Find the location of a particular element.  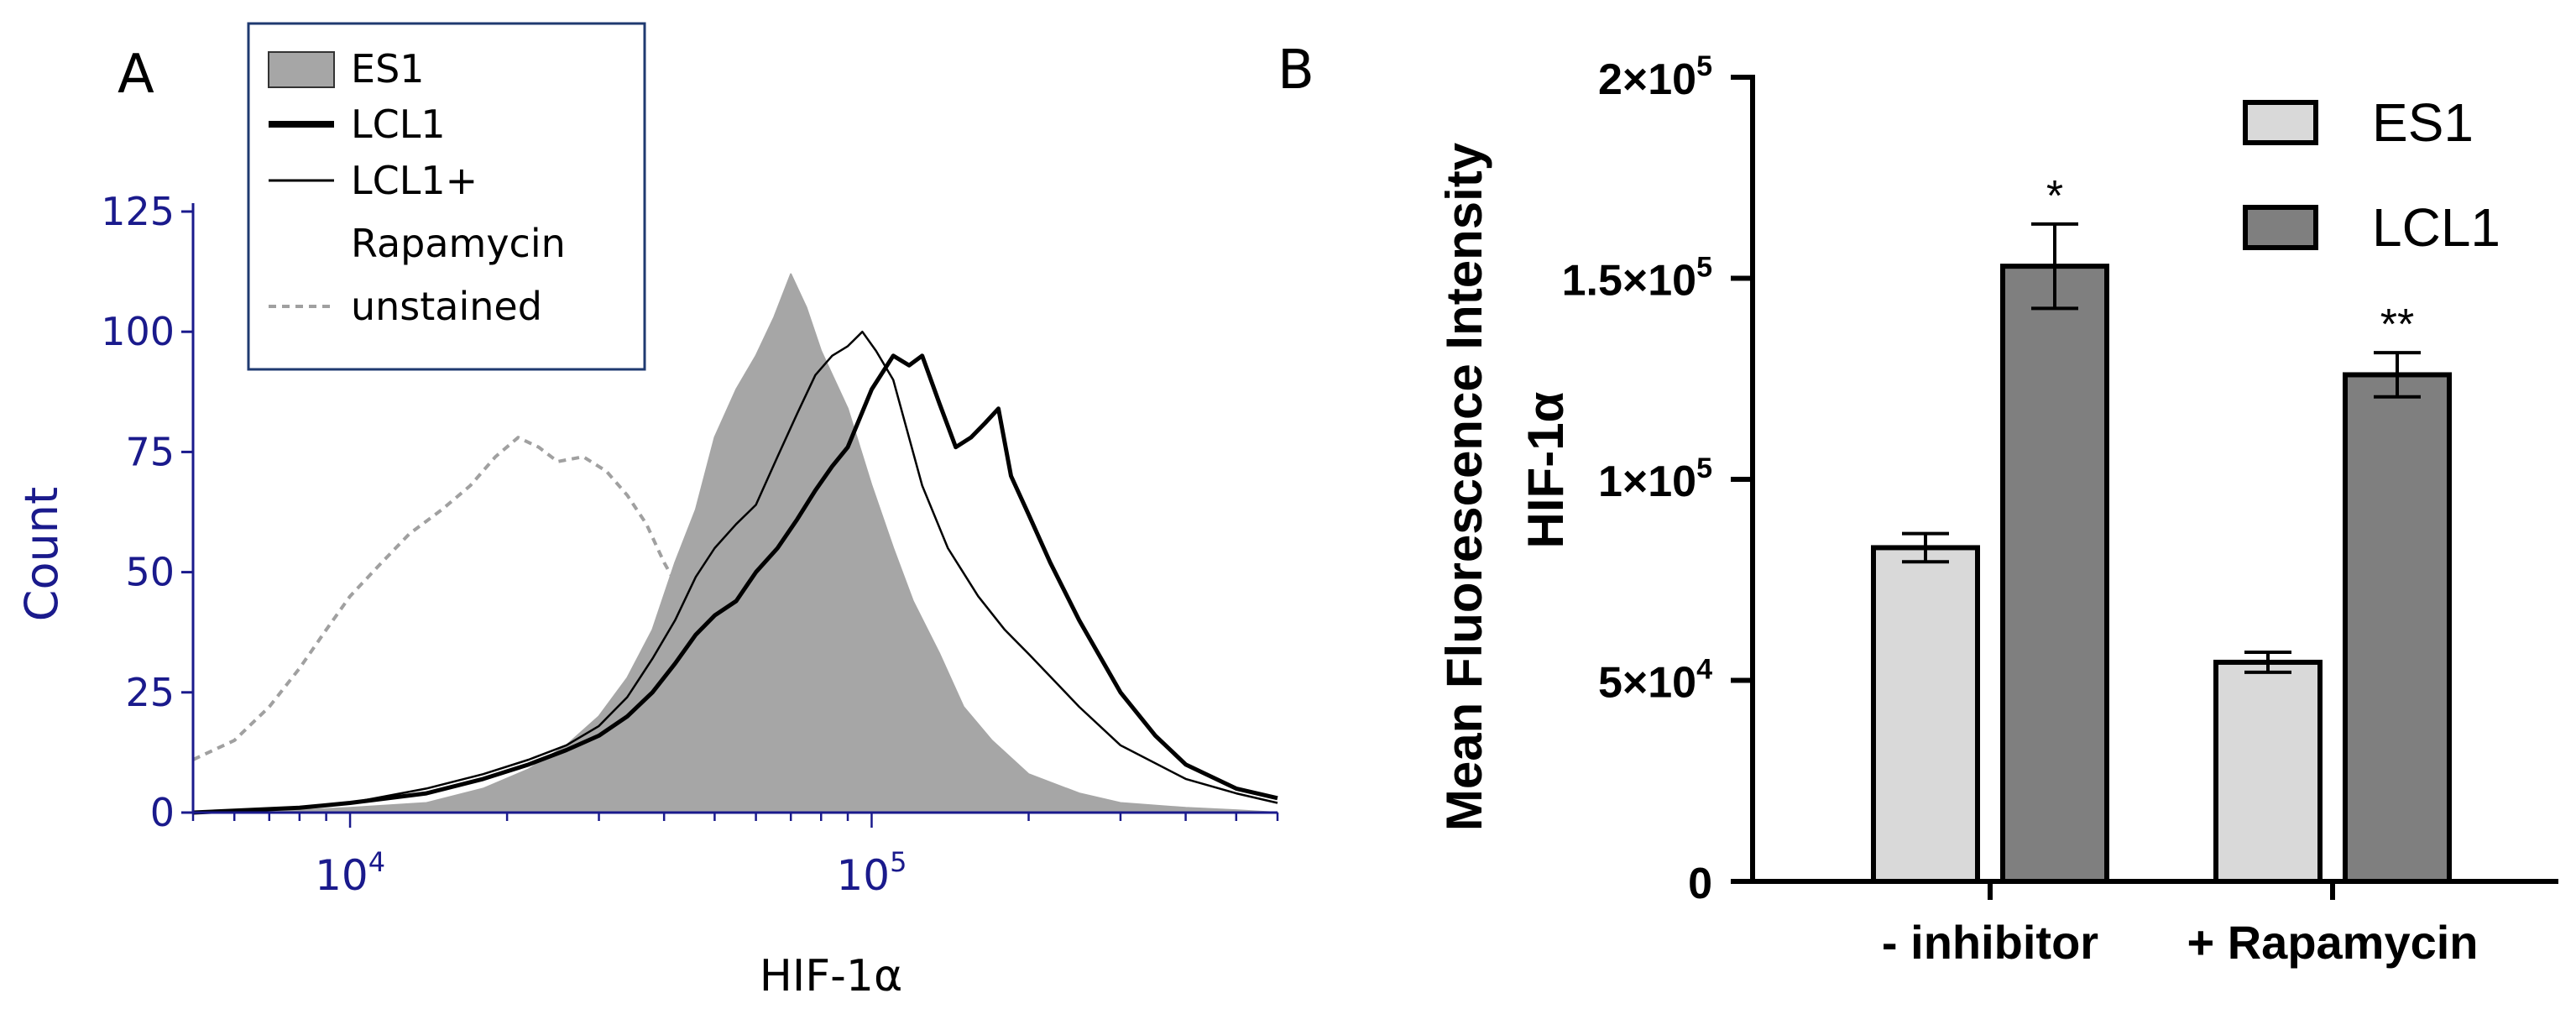

panel-a-letter: A is located at coordinates (136, 75).